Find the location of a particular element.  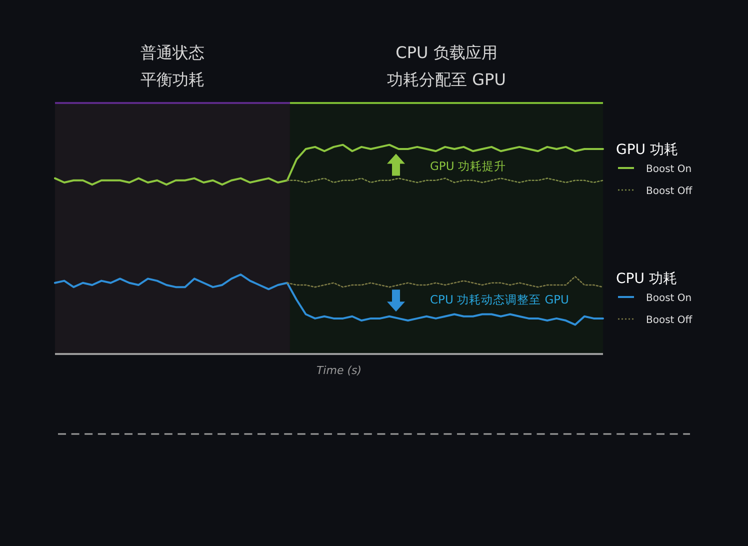

text: 普通状态 is located at coordinates (172, 52).